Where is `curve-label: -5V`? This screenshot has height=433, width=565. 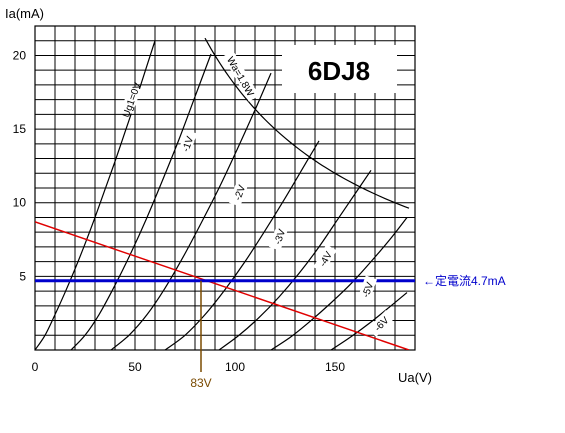
curve-label: -5V is located at coordinates (369, 290).